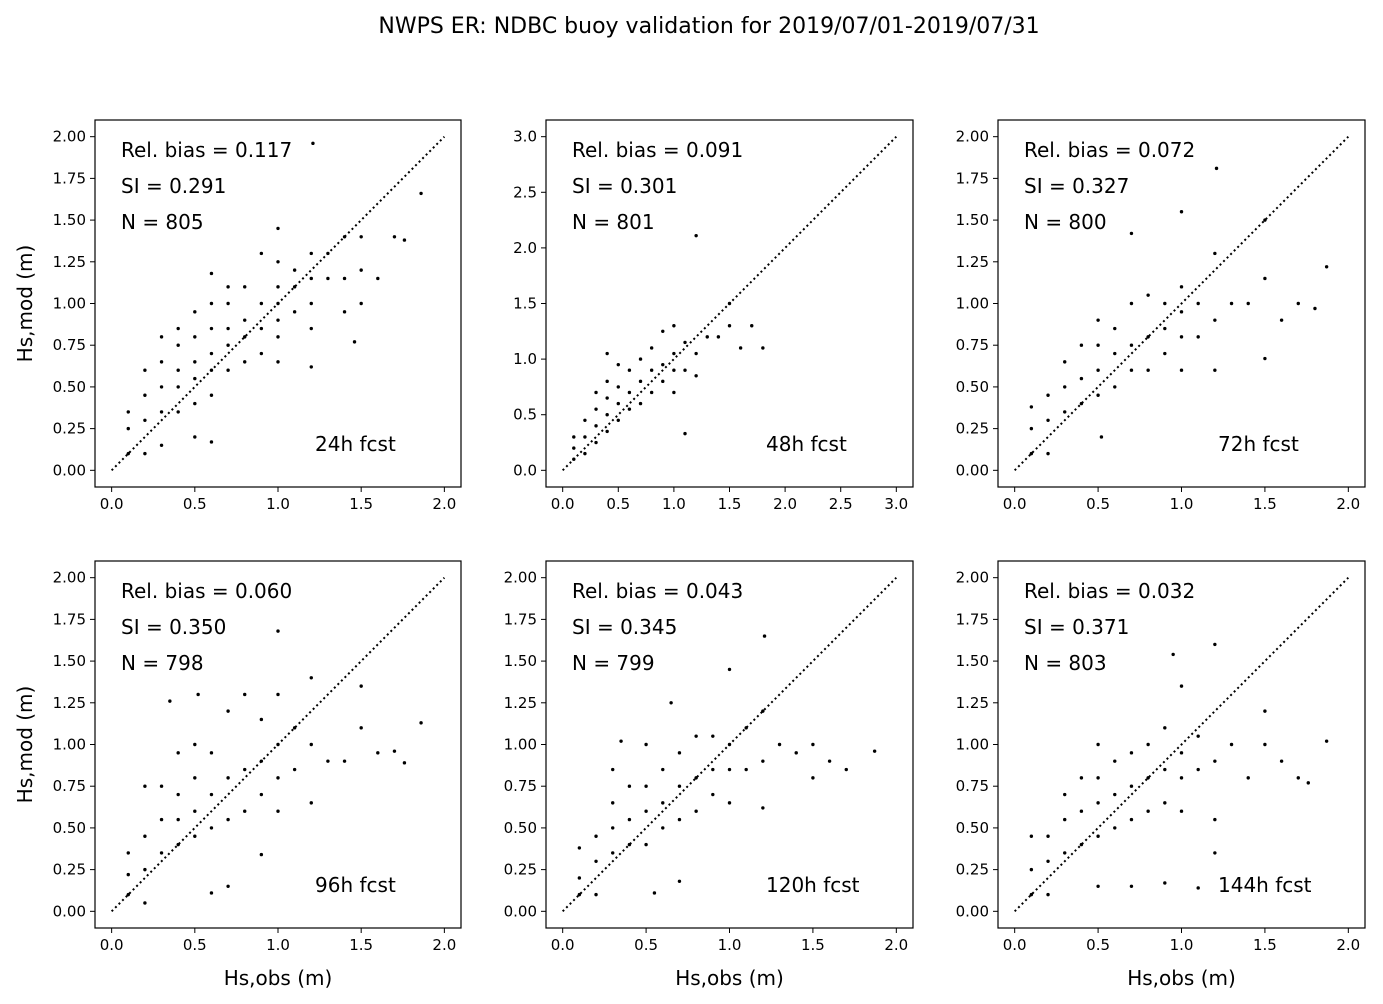 This screenshot has width=1383, height=1004. Describe the element at coordinates (274, 767) in the screenshot. I see `data-points` at that location.